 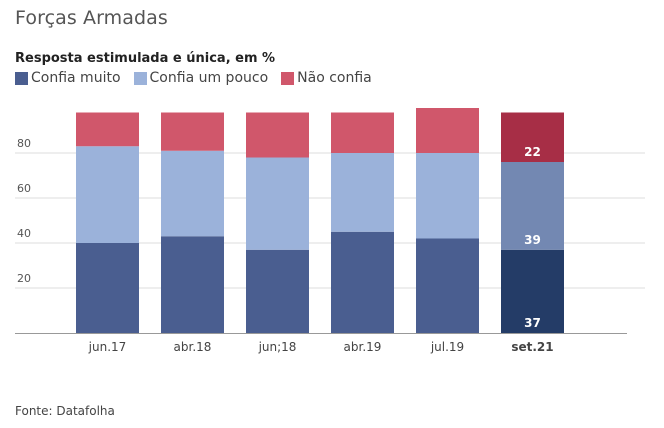 What do you see at coordinates (65, 411) in the screenshot?
I see `source-note: Fonte: Datafolha` at bounding box center [65, 411].